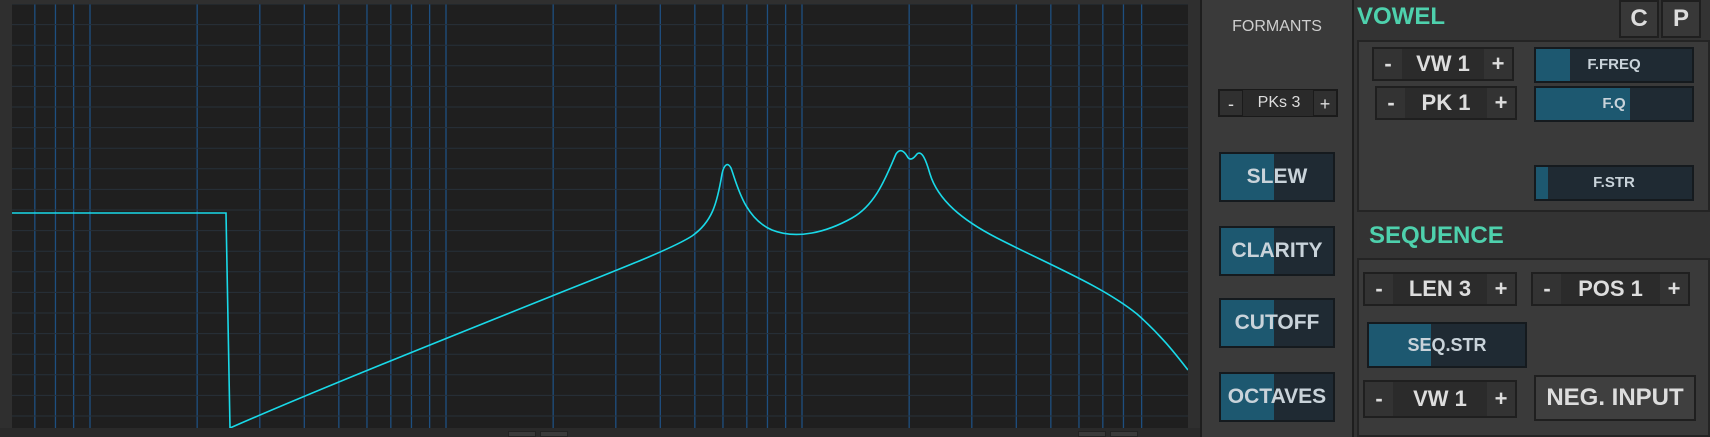 The width and height of the screenshot is (1710, 437). I want to click on formant-q-fill, so click(1583, 104).